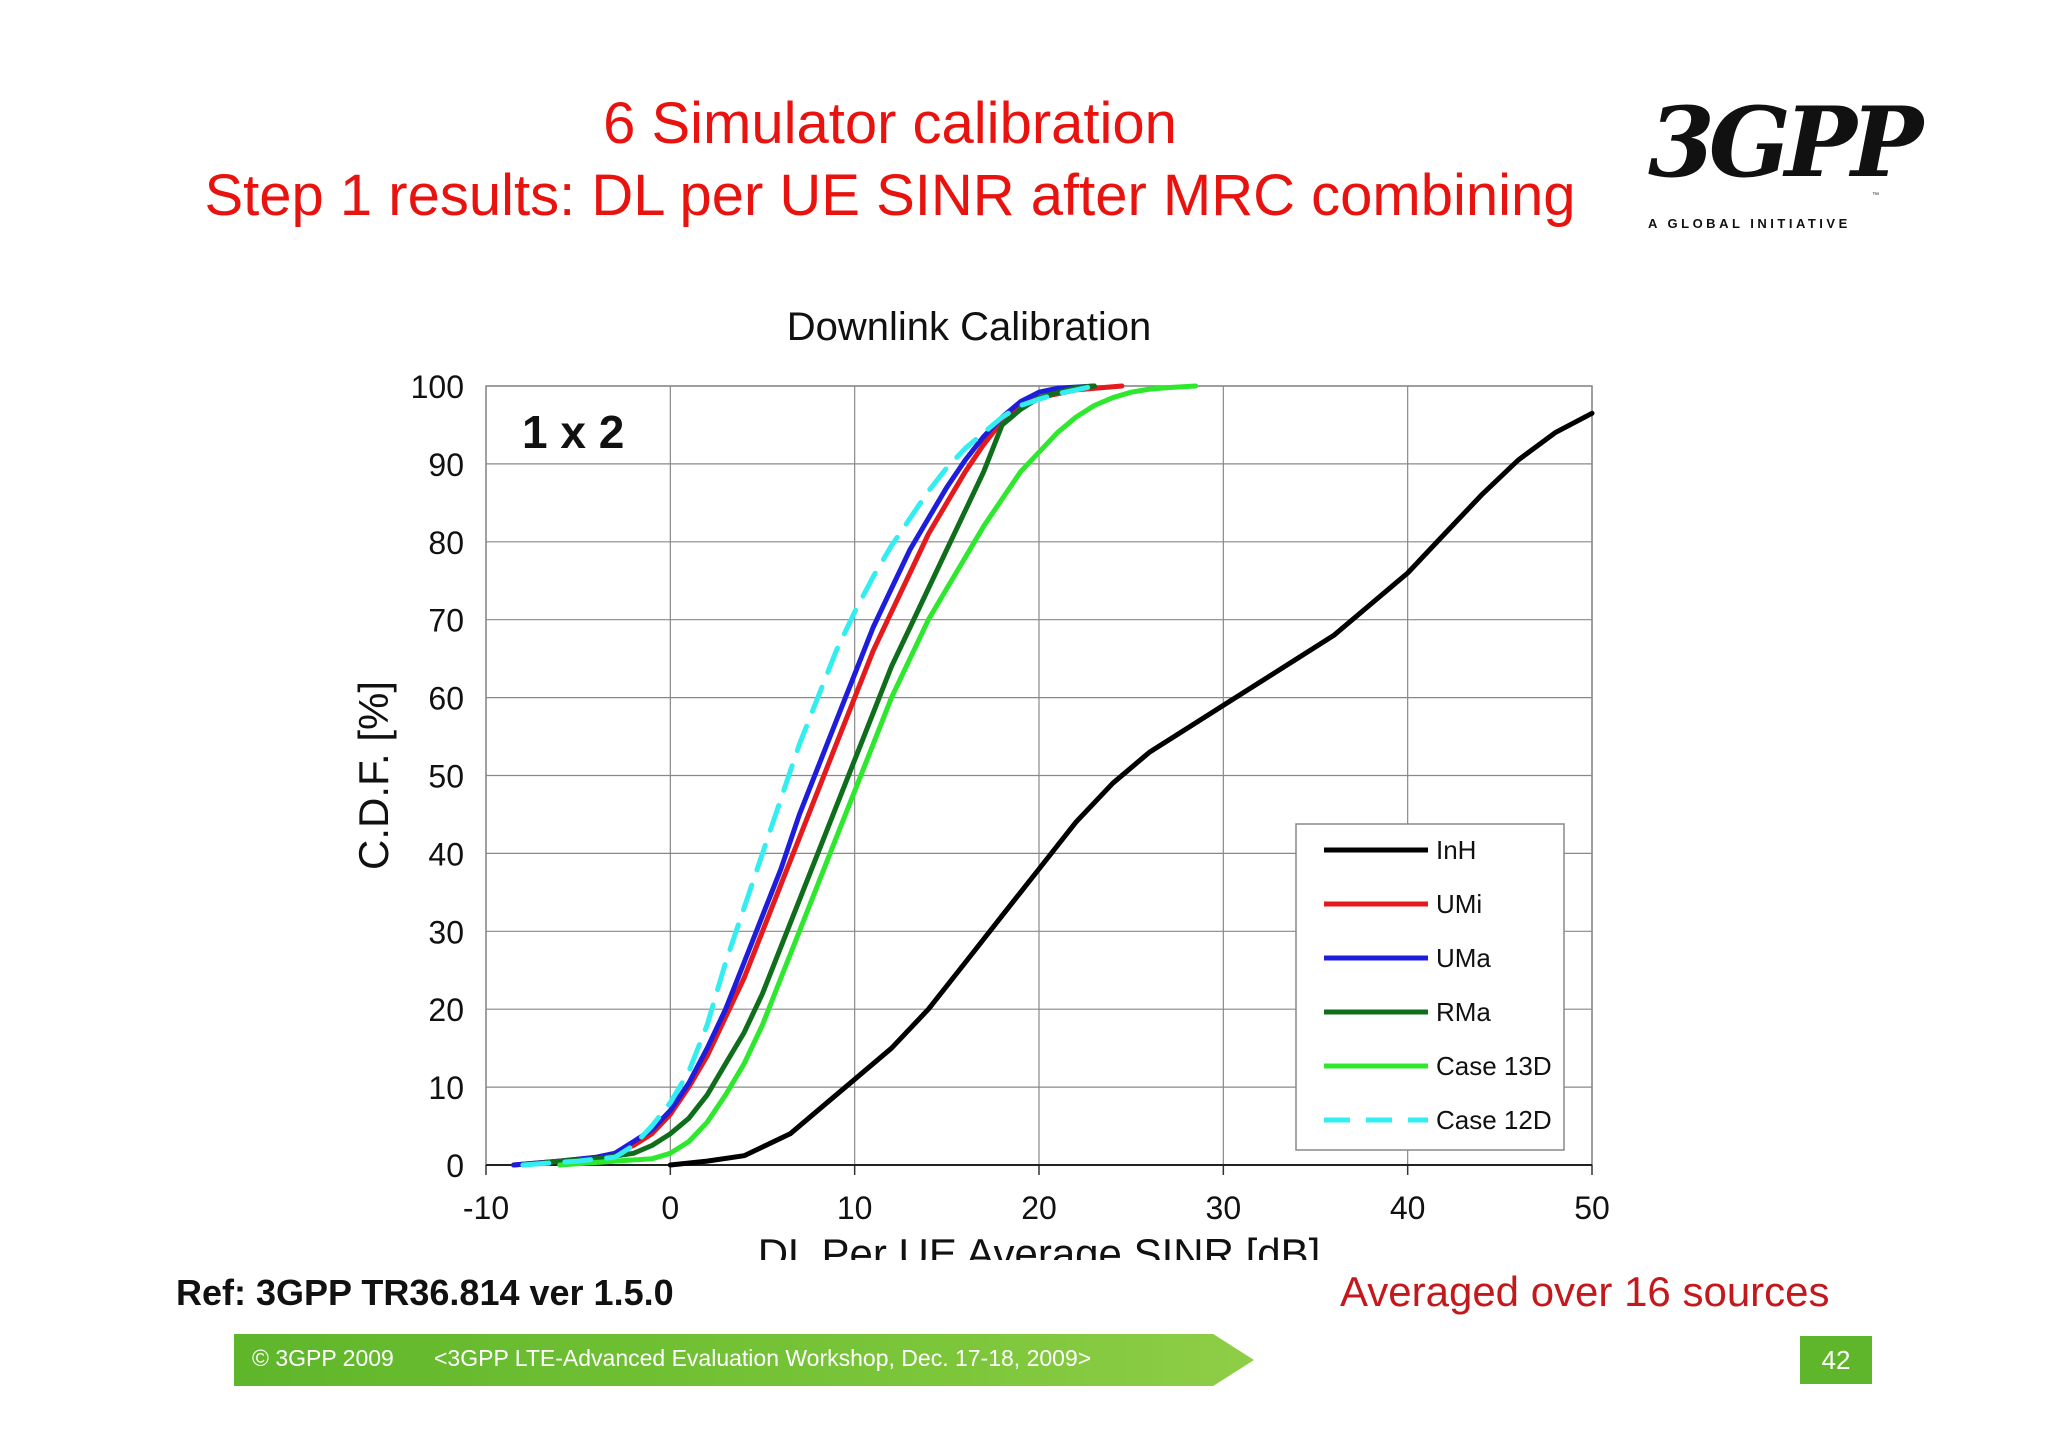  What do you see at coordinates (1459, 904) in the screenshot?
I see `legend-label: UMi` at bounding box center [1459, 904].